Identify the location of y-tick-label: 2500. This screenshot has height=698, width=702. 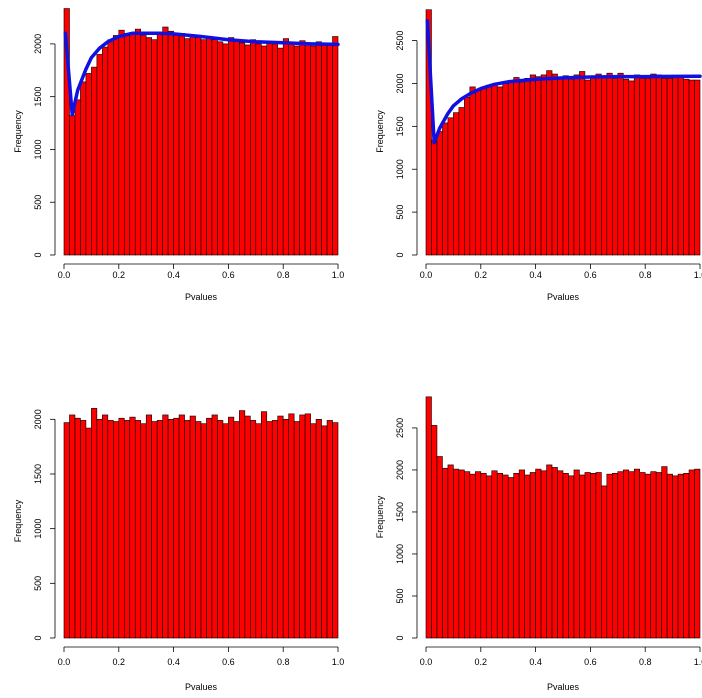
(400, 428).